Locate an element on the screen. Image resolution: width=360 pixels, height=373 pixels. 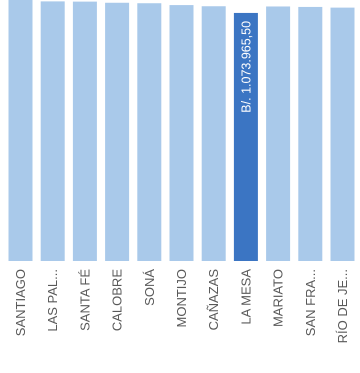
highlighted-data-label: B/. 1.073.965,50 is located at coordinates (246, 67).